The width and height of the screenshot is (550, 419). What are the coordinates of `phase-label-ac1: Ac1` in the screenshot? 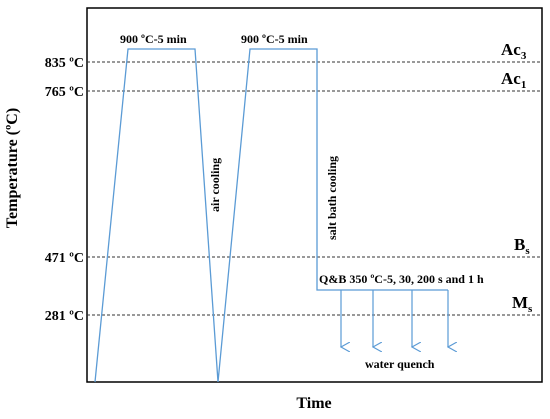 It's located at (513, 80).